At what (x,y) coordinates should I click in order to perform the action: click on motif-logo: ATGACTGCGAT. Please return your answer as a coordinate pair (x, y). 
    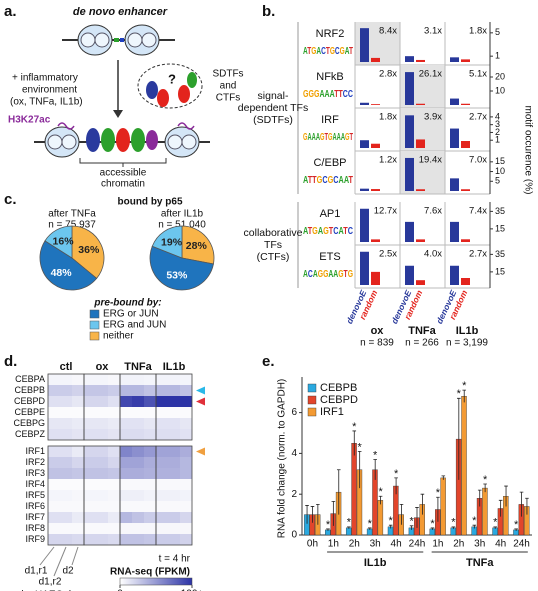
    Looking at the image, I should click on (328, 51).